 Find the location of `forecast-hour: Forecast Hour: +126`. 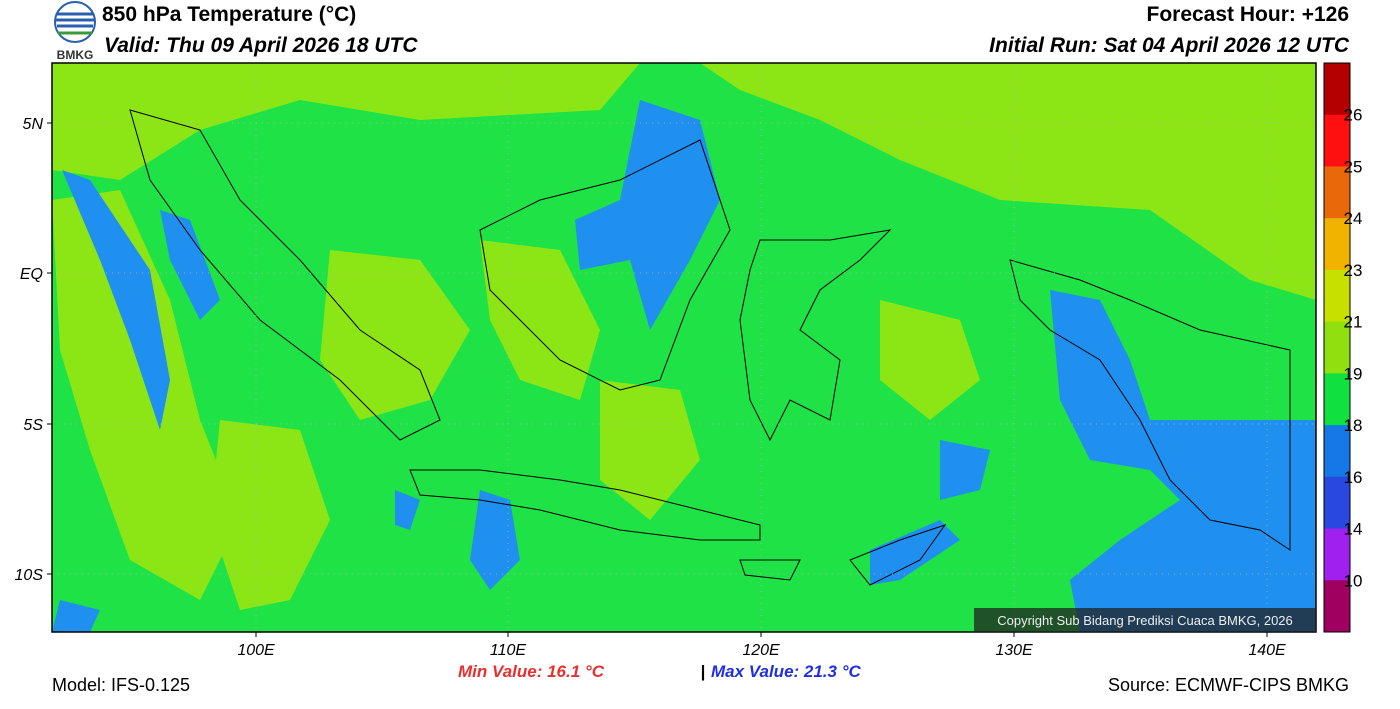

forecast-hour: Forecast Hour: +126 is located at coordinates (1248, 14).